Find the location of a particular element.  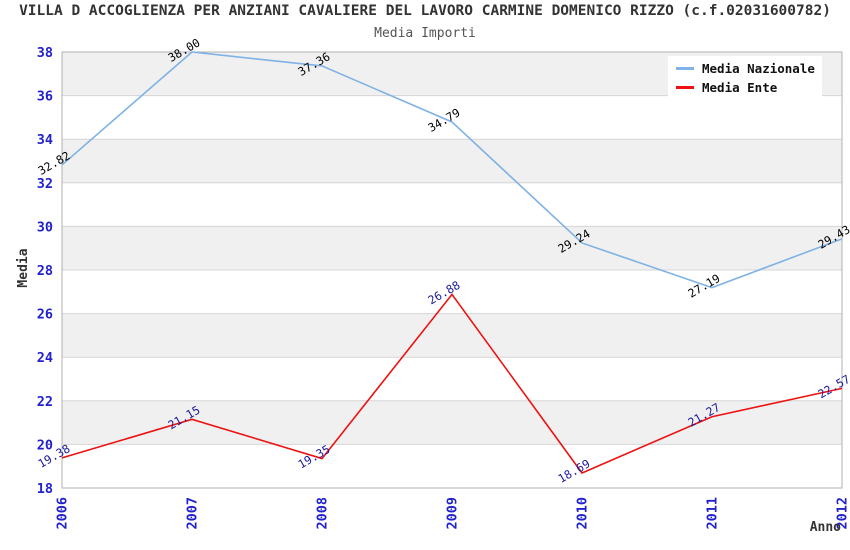

y-tick-label: 32 is located at coordinates (45, 184).